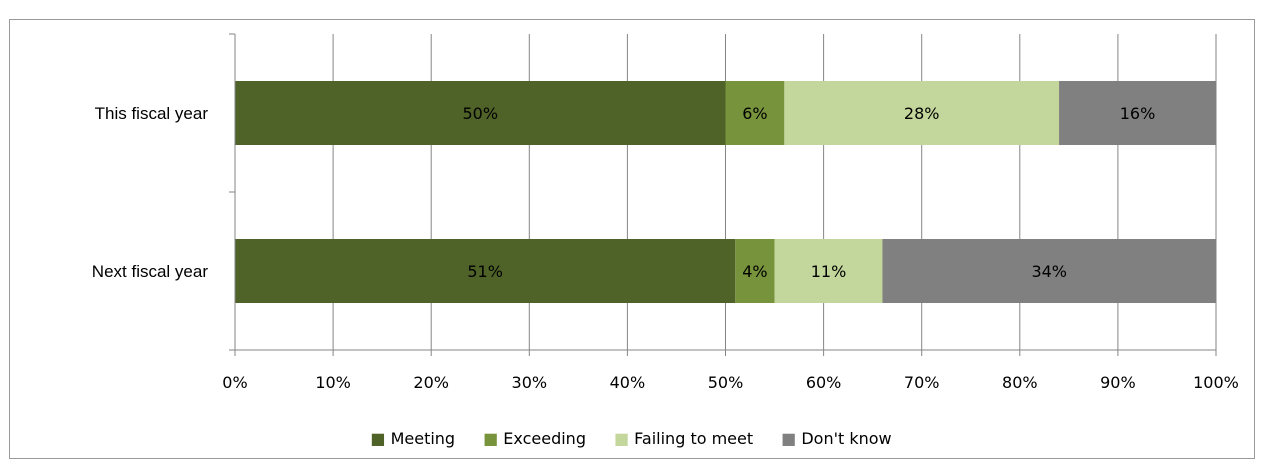 This screenshot has height=464, width=1262. I want to click on x-tick-label: 40%, so click(628, 382).